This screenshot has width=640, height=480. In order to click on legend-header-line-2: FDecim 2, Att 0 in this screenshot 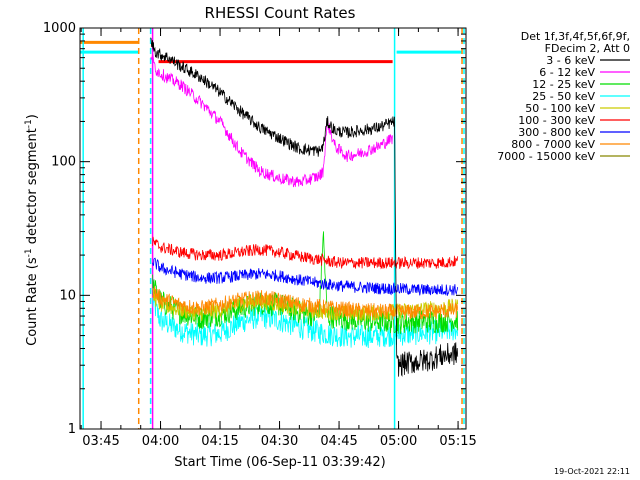, I will do `click(587, 48)`.